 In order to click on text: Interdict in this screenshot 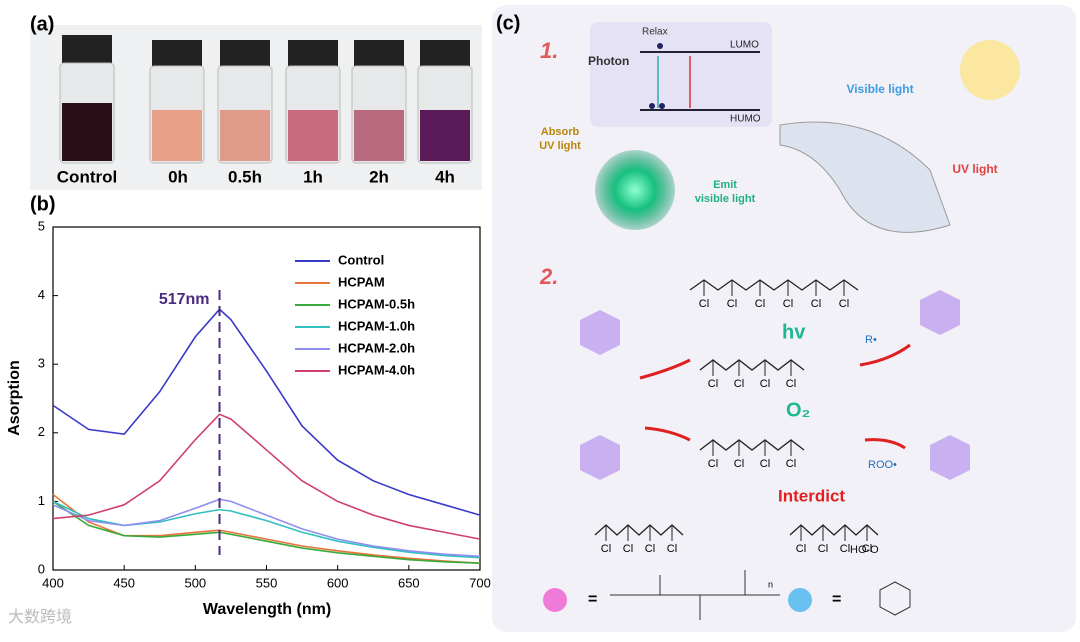, I will do `click(811, 495)`.